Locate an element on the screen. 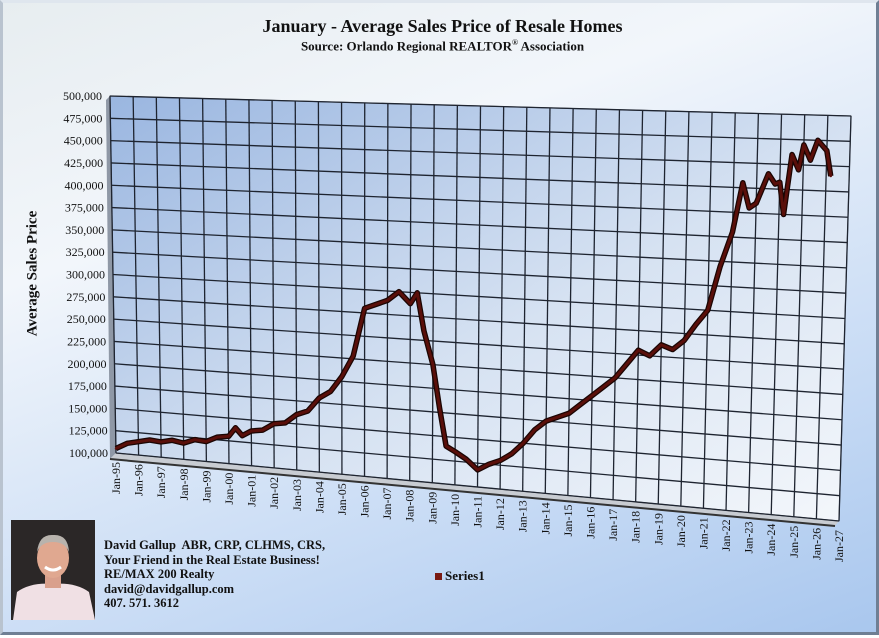  x-tick-label: Jan-16 is located at coordinates (590, 523).